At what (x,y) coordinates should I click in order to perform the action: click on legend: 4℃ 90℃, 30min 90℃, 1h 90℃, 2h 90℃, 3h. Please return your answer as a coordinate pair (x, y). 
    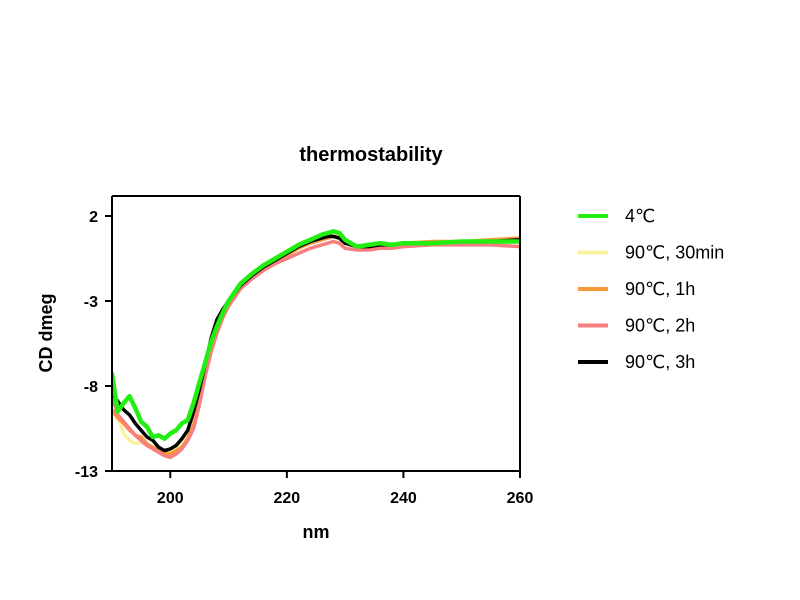
    Looking at the image, I should click on (651, 289).